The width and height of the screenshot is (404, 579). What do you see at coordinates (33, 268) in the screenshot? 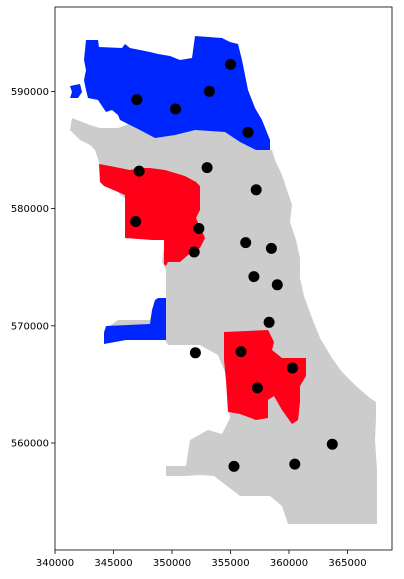
I see `y-axis-ticks: 560000 570000 580000 590000` at bounding box center [33, 268].